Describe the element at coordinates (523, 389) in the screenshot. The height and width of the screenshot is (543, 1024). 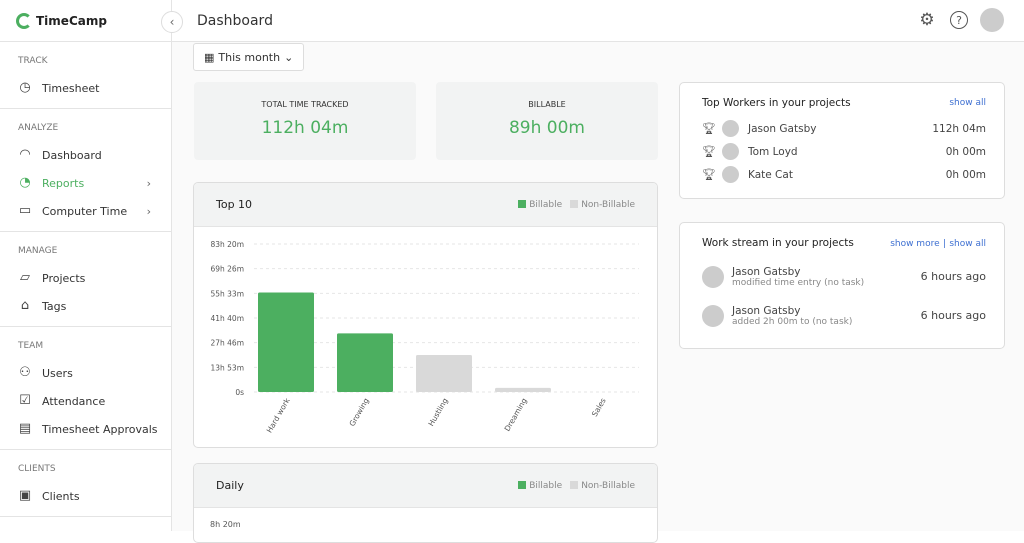
I see `bar-dreaming` at that location.